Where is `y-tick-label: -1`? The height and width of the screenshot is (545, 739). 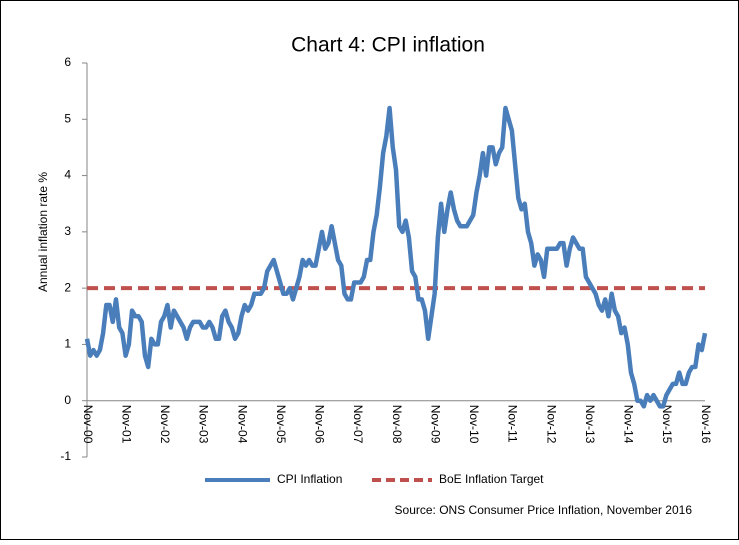 y-tick-label: -1 is located at coordinates (65, 456).